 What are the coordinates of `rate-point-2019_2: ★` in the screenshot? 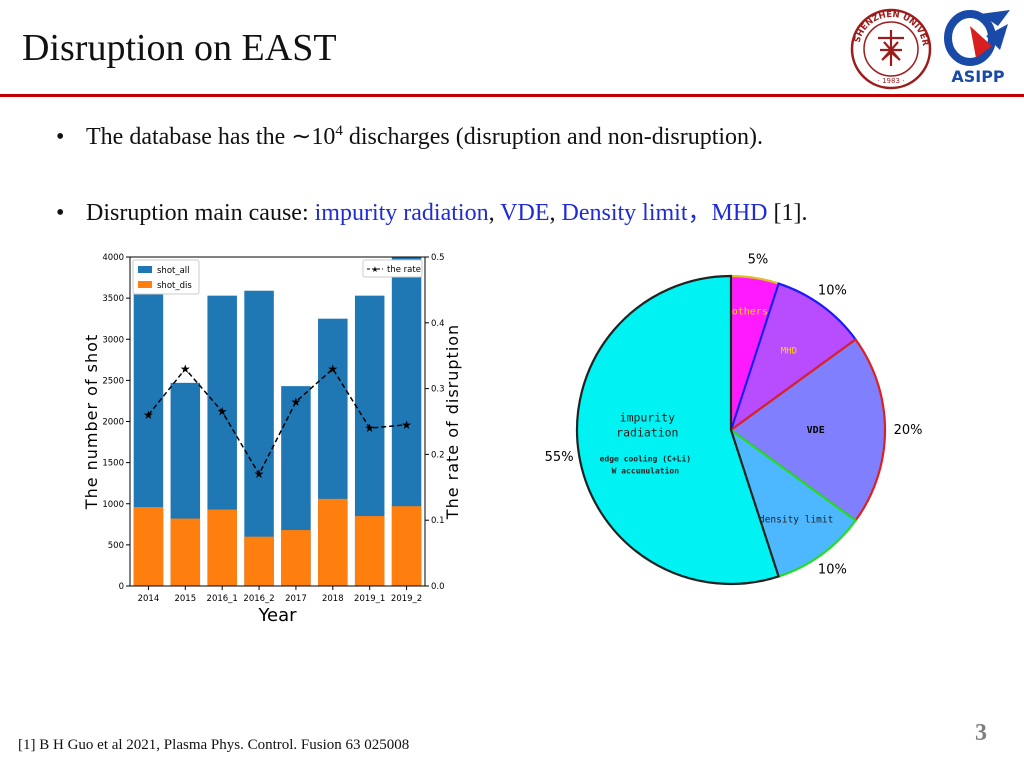 It's located at (406, 425).